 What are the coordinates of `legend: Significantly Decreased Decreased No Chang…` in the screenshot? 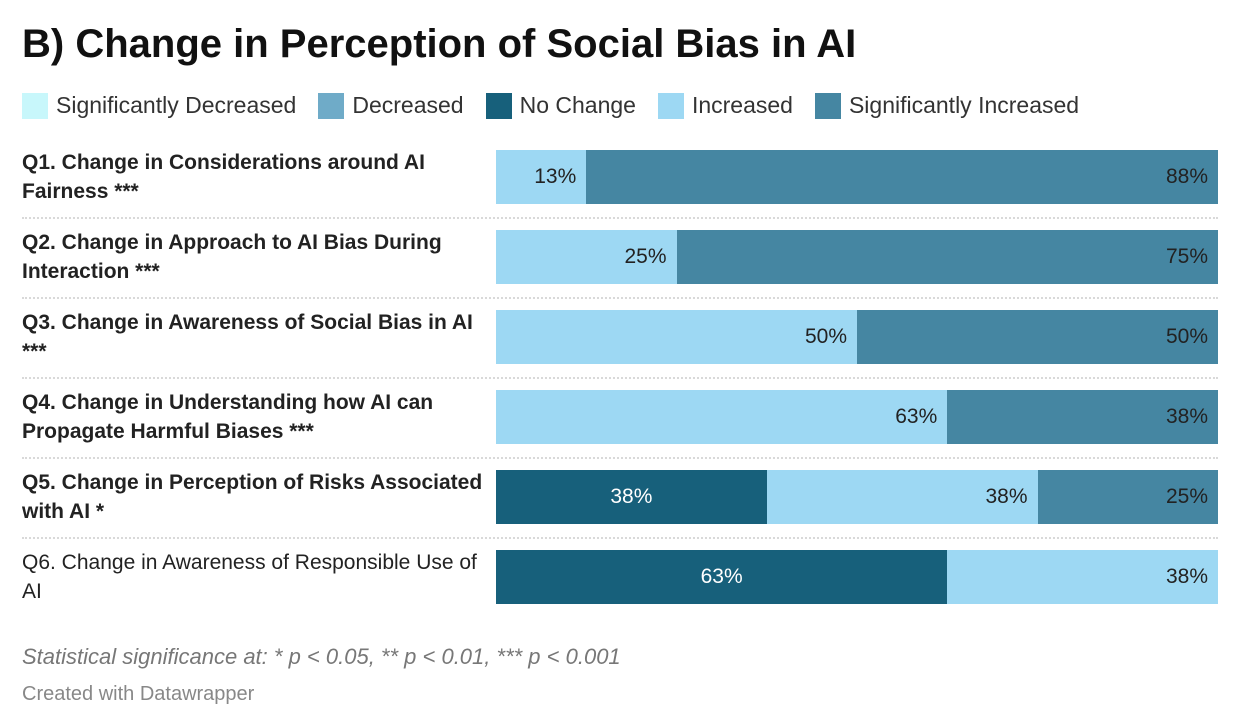 It's located at (550, 105).